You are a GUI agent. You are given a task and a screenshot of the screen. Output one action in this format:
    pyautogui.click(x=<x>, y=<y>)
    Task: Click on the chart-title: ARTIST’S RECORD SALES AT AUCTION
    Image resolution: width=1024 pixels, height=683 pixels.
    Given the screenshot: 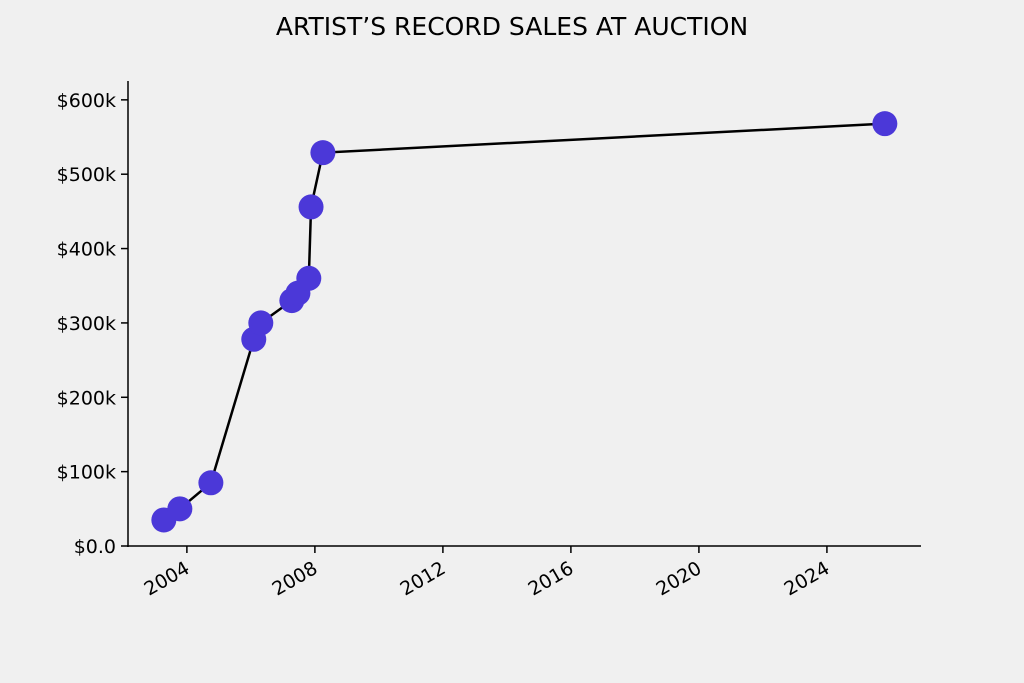 What is the action you would take?
    pyautogui.click(x=512, y=26)
    